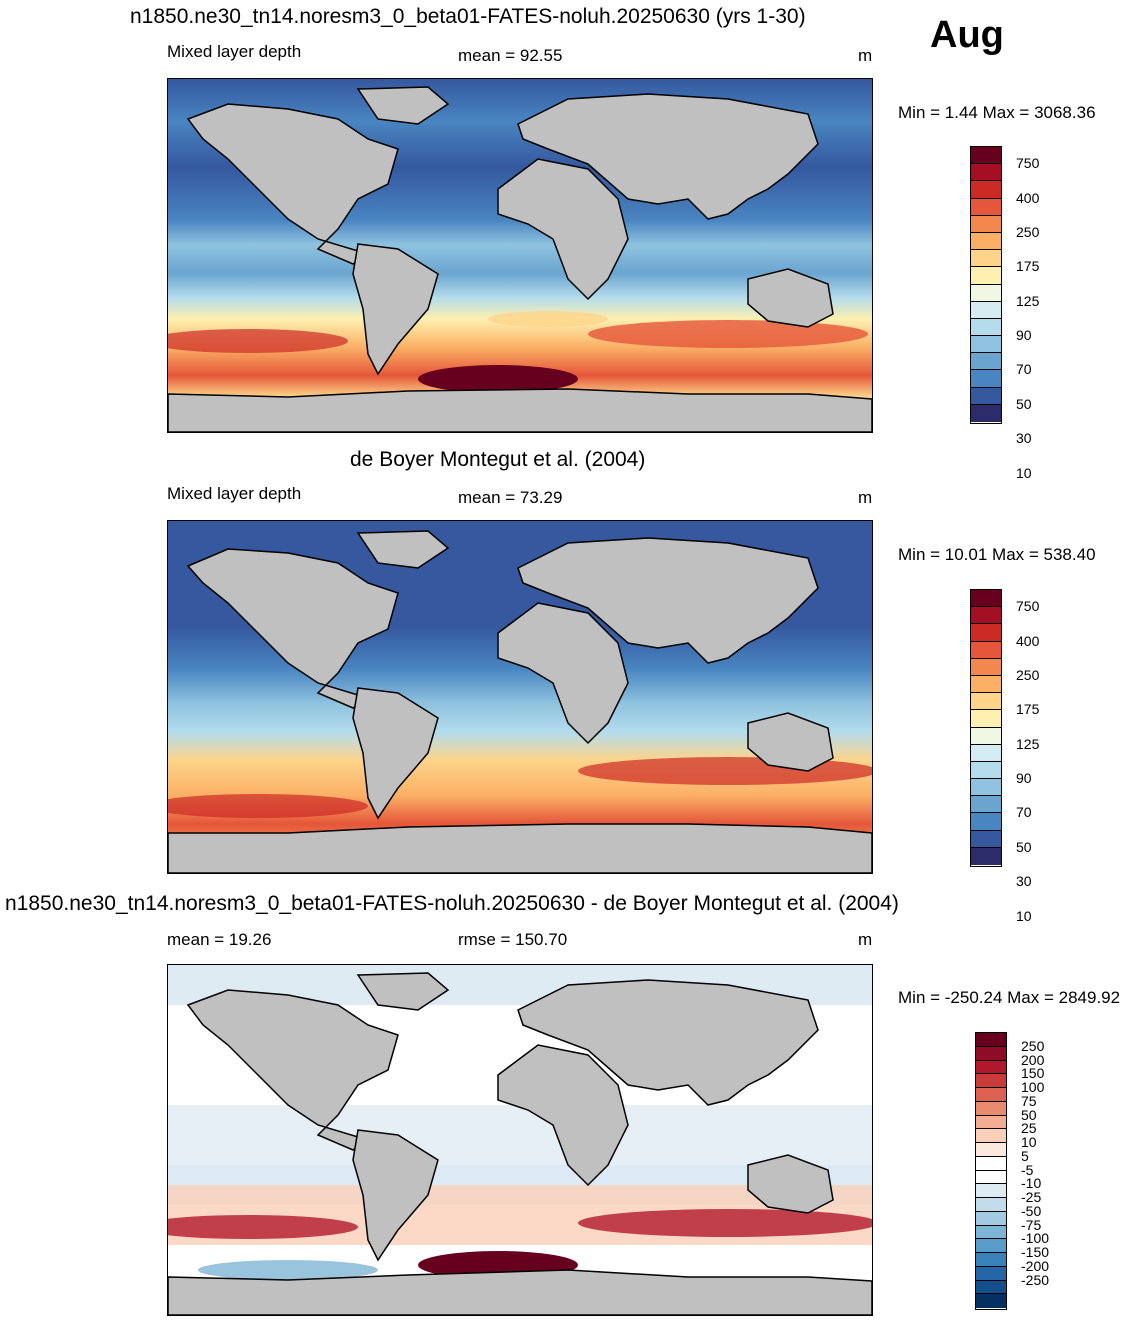  What do you see at coordinates (1033, 1087) in the screenshot?
I see `colorbar-tick-label: 100` at bounding box center [1033, 1087].